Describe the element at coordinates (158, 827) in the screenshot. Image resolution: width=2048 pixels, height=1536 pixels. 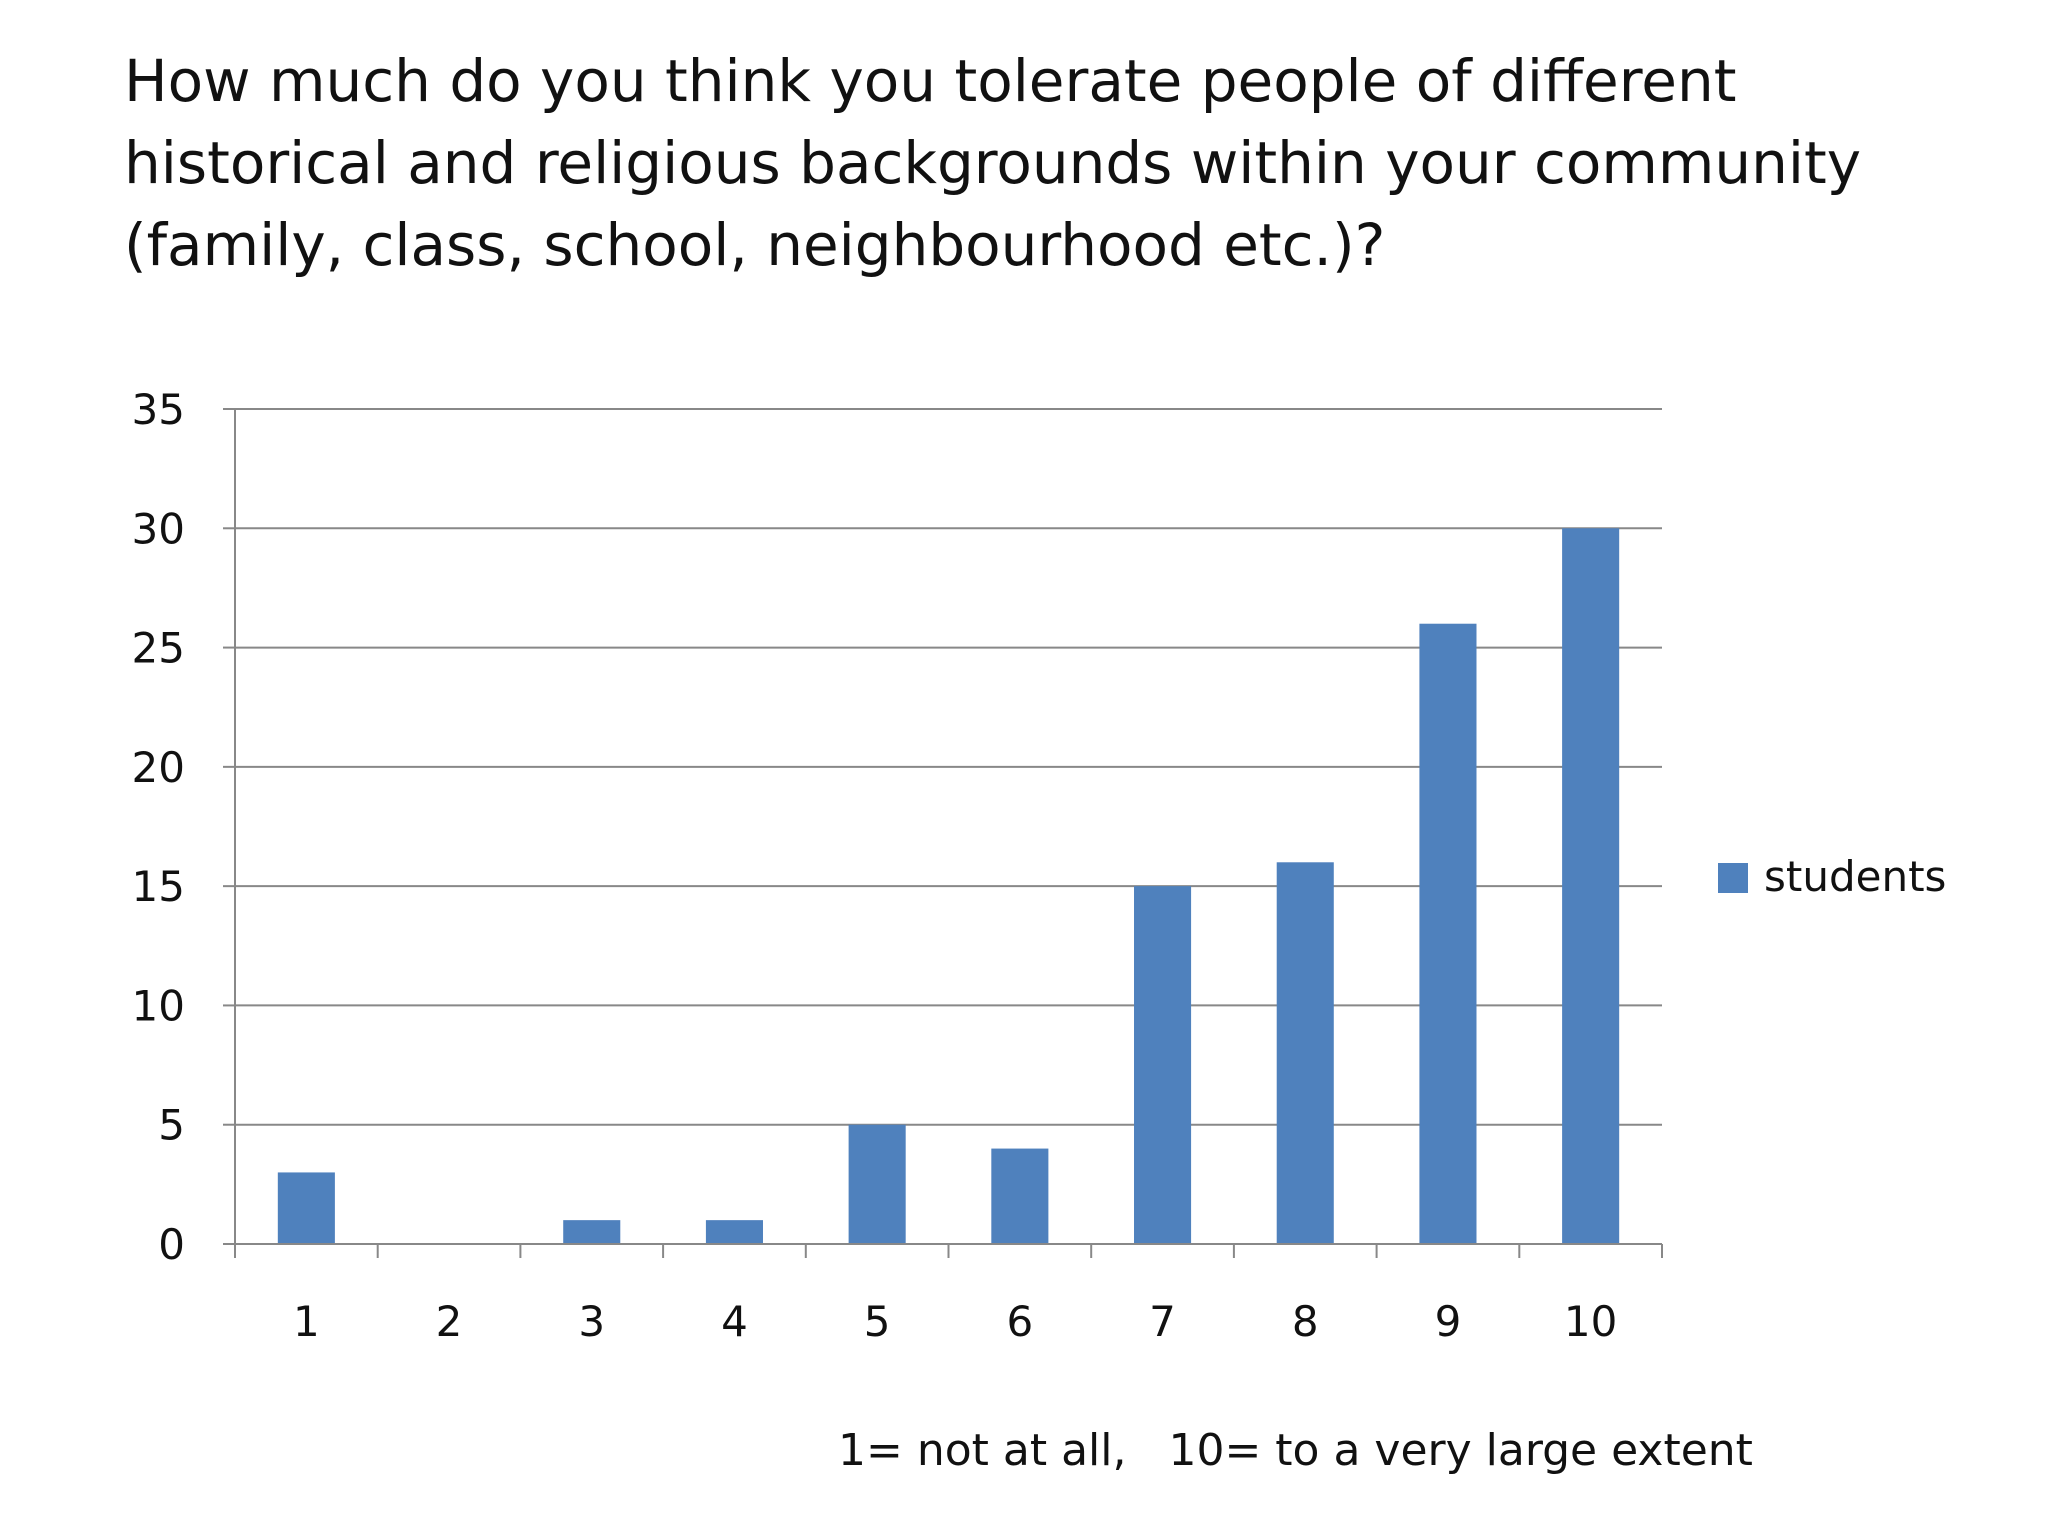
I see `y-axis-tick-labels: 0 5 10 15 20 25 30 35` at that location.